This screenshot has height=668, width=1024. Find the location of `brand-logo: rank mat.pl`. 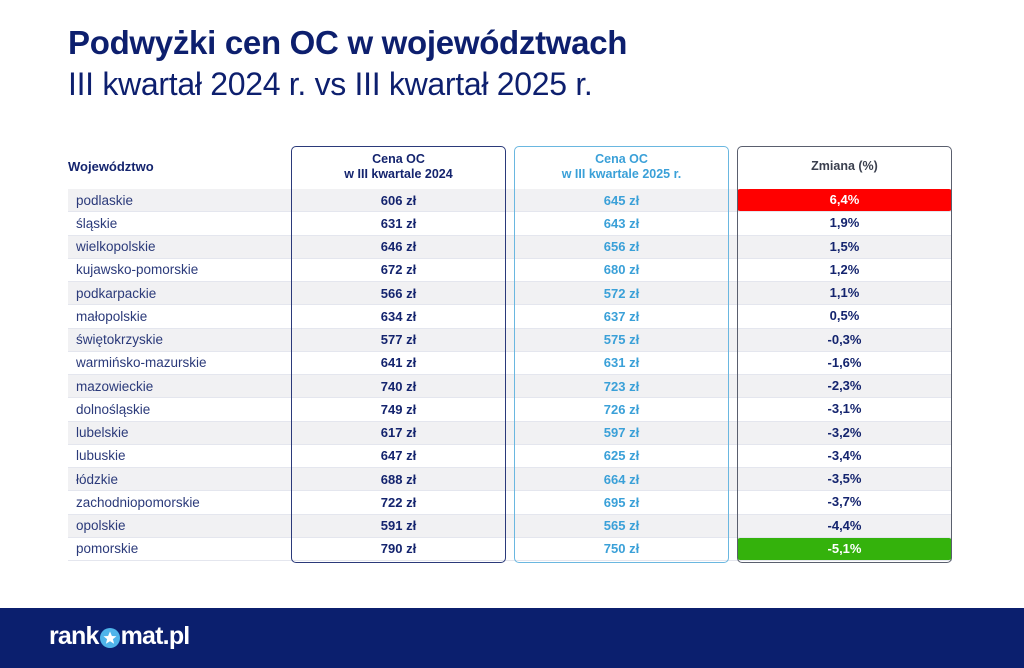

brand-logo: rank mat.pl is located at coordinates (120, 636).